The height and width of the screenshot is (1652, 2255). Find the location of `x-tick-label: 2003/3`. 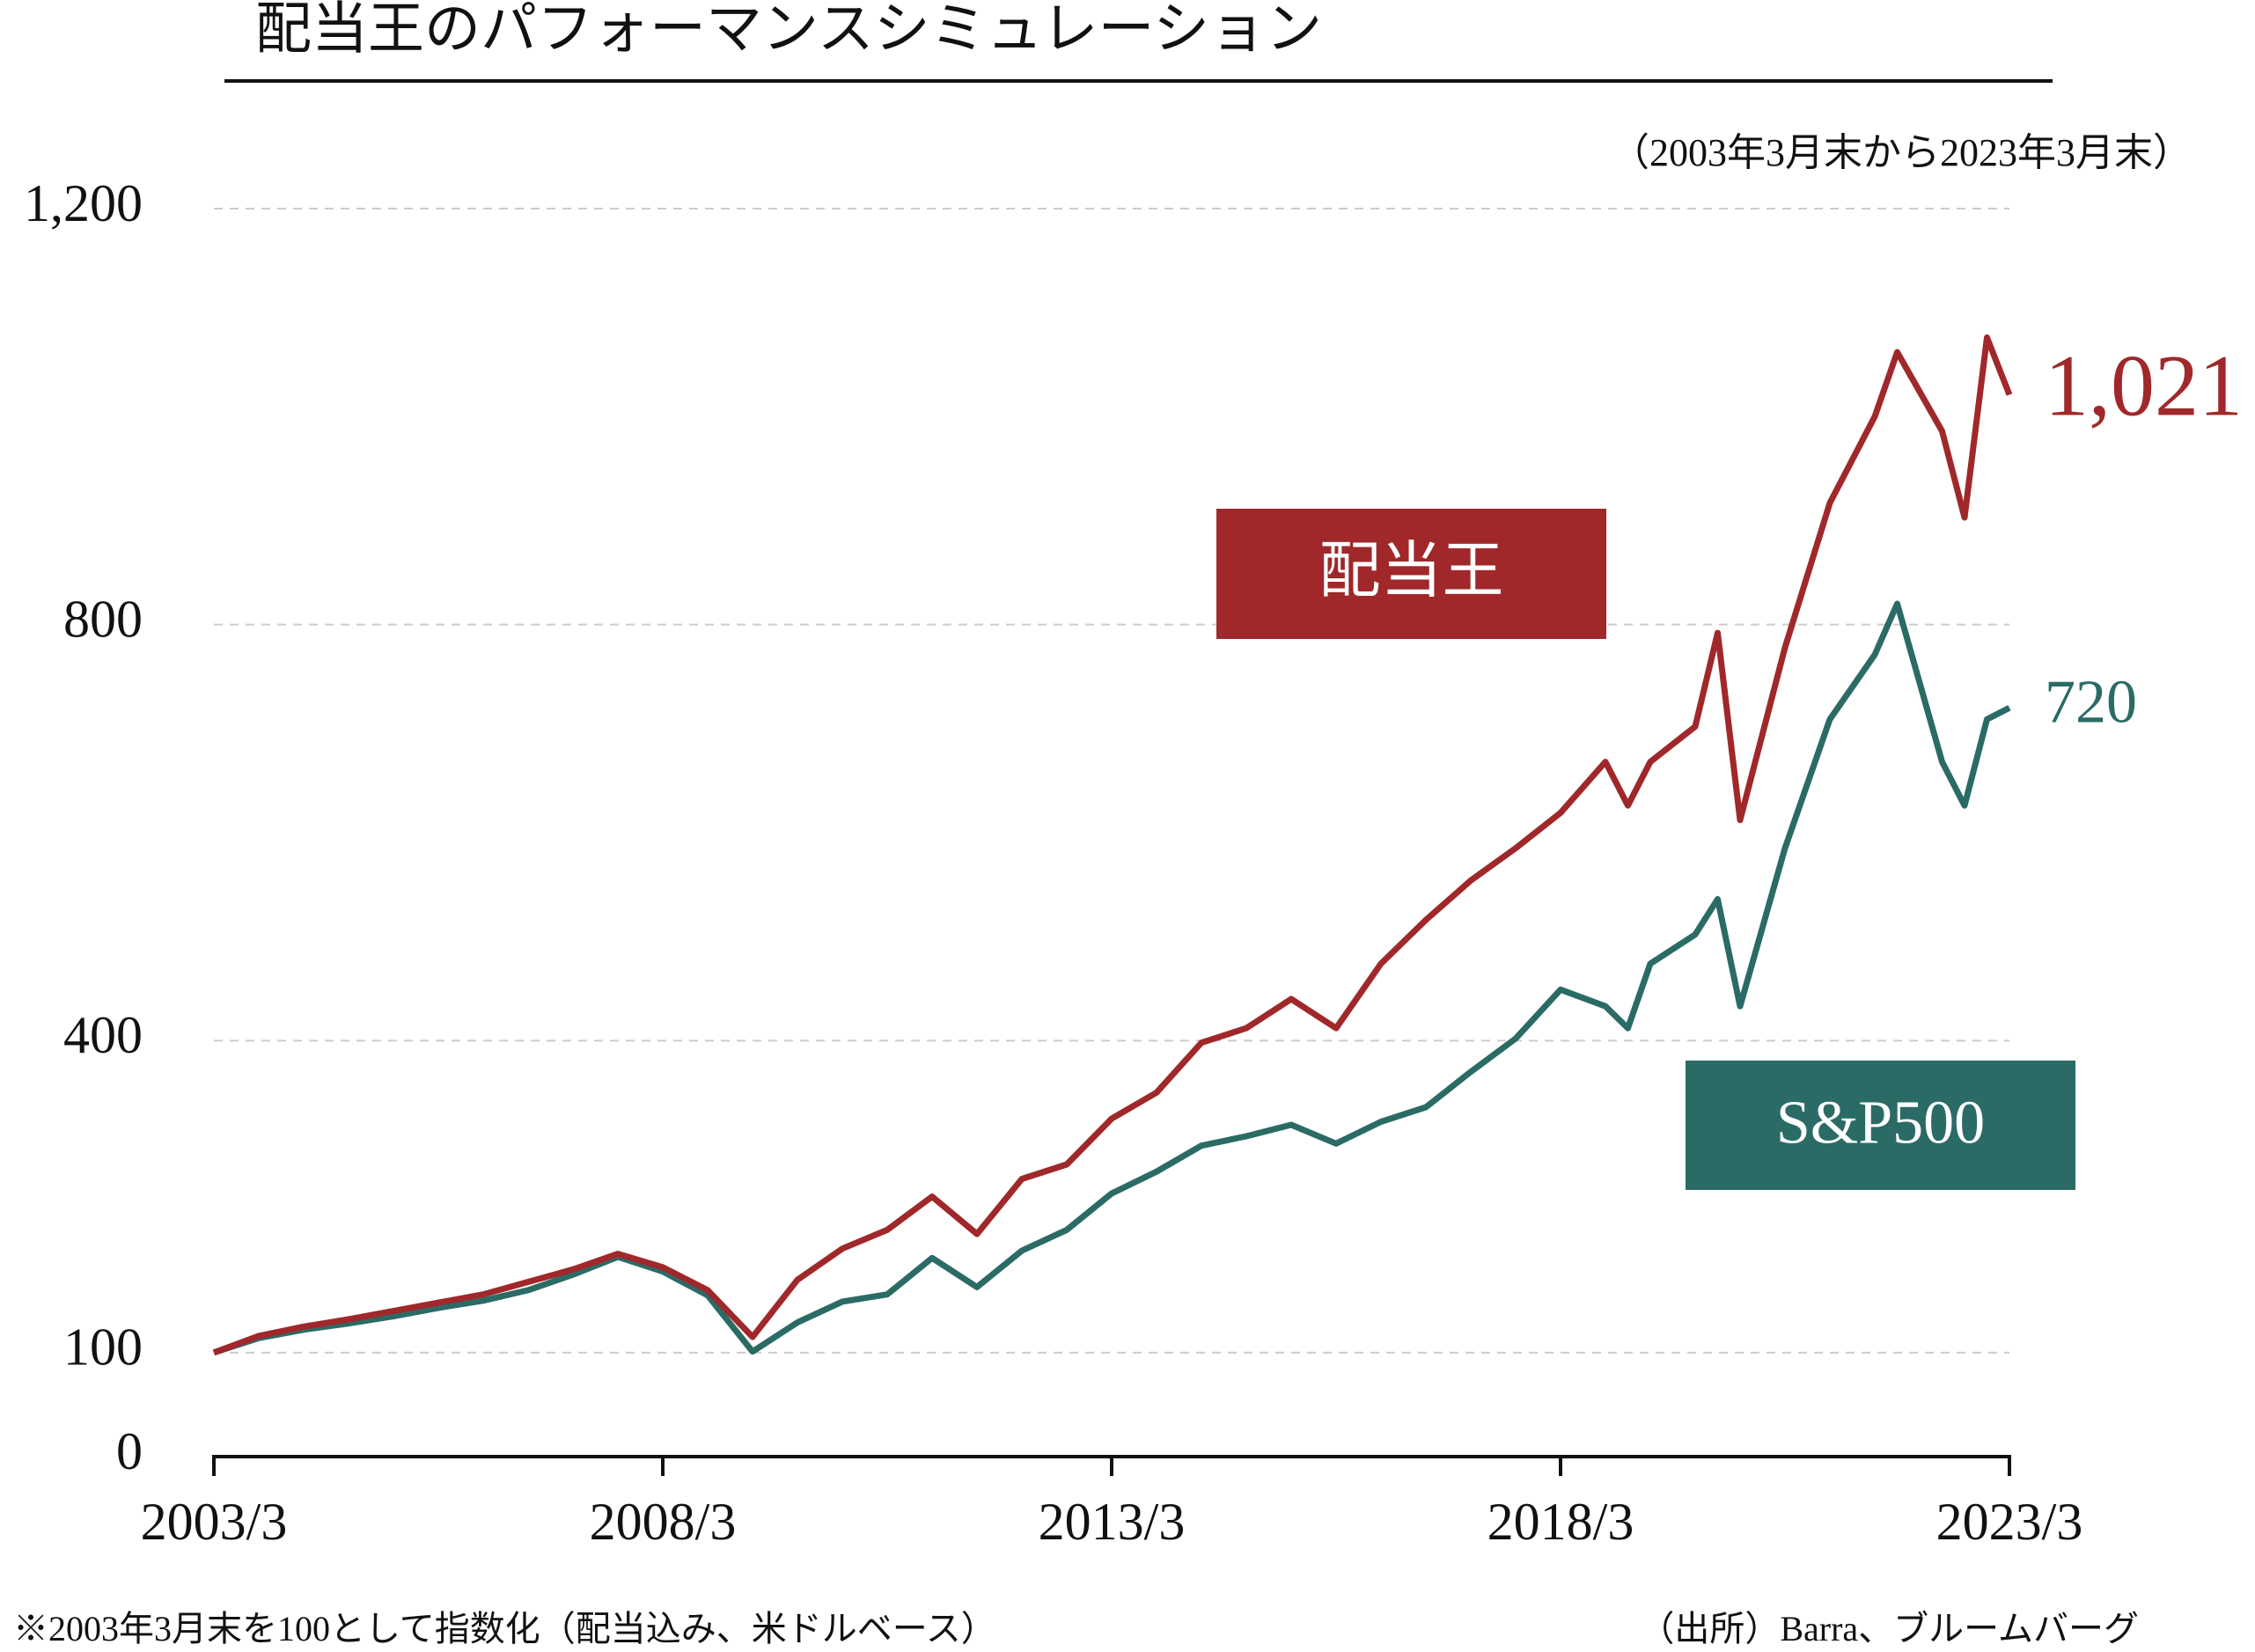

x-tick-label: 2003/3 is located at coordinates (214, 1522).